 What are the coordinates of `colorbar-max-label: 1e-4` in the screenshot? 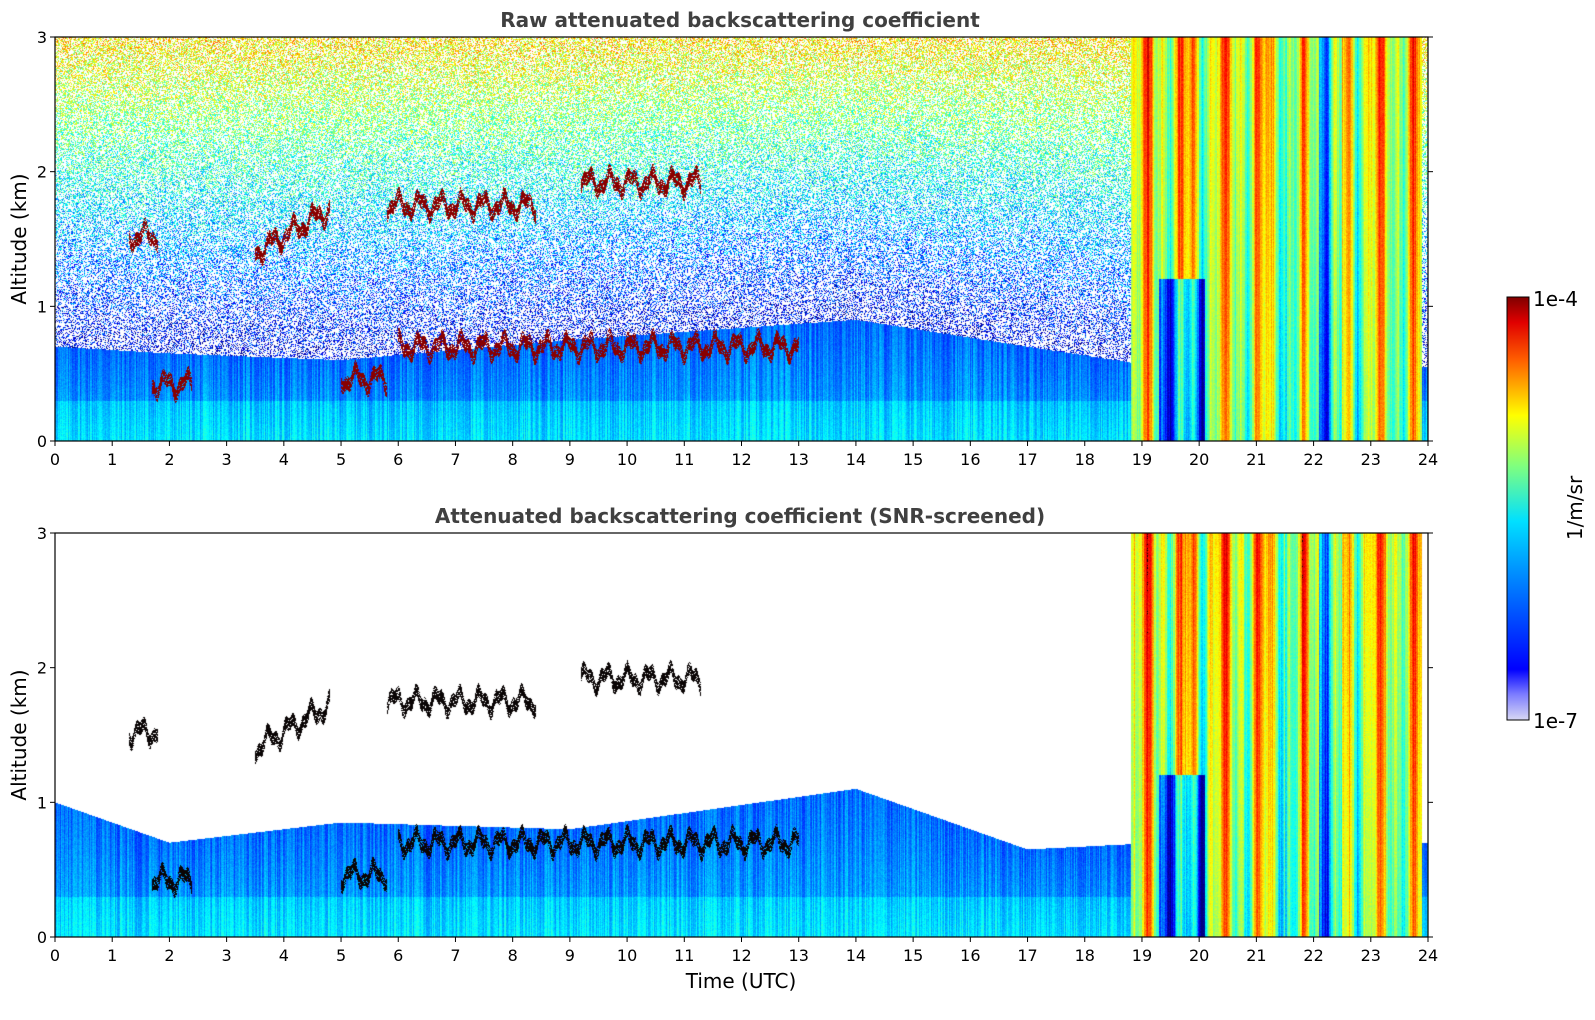 It's located at (1555, 299).